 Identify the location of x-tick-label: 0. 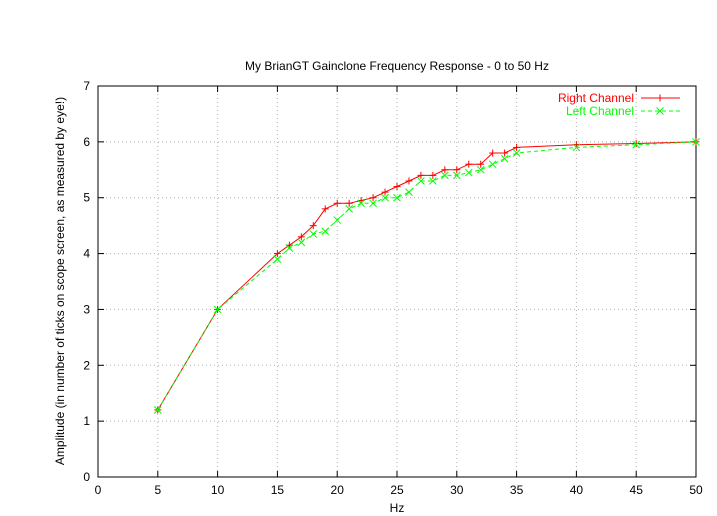
(98, 490).